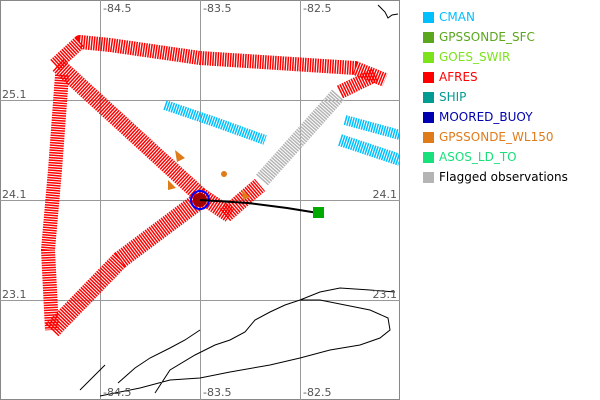 This screenshot has width=600, height=400. What do you see at coordinates (453, 97) in the screenshot?
I see `legend-label: SHIP` at bounding box center [453, 97].